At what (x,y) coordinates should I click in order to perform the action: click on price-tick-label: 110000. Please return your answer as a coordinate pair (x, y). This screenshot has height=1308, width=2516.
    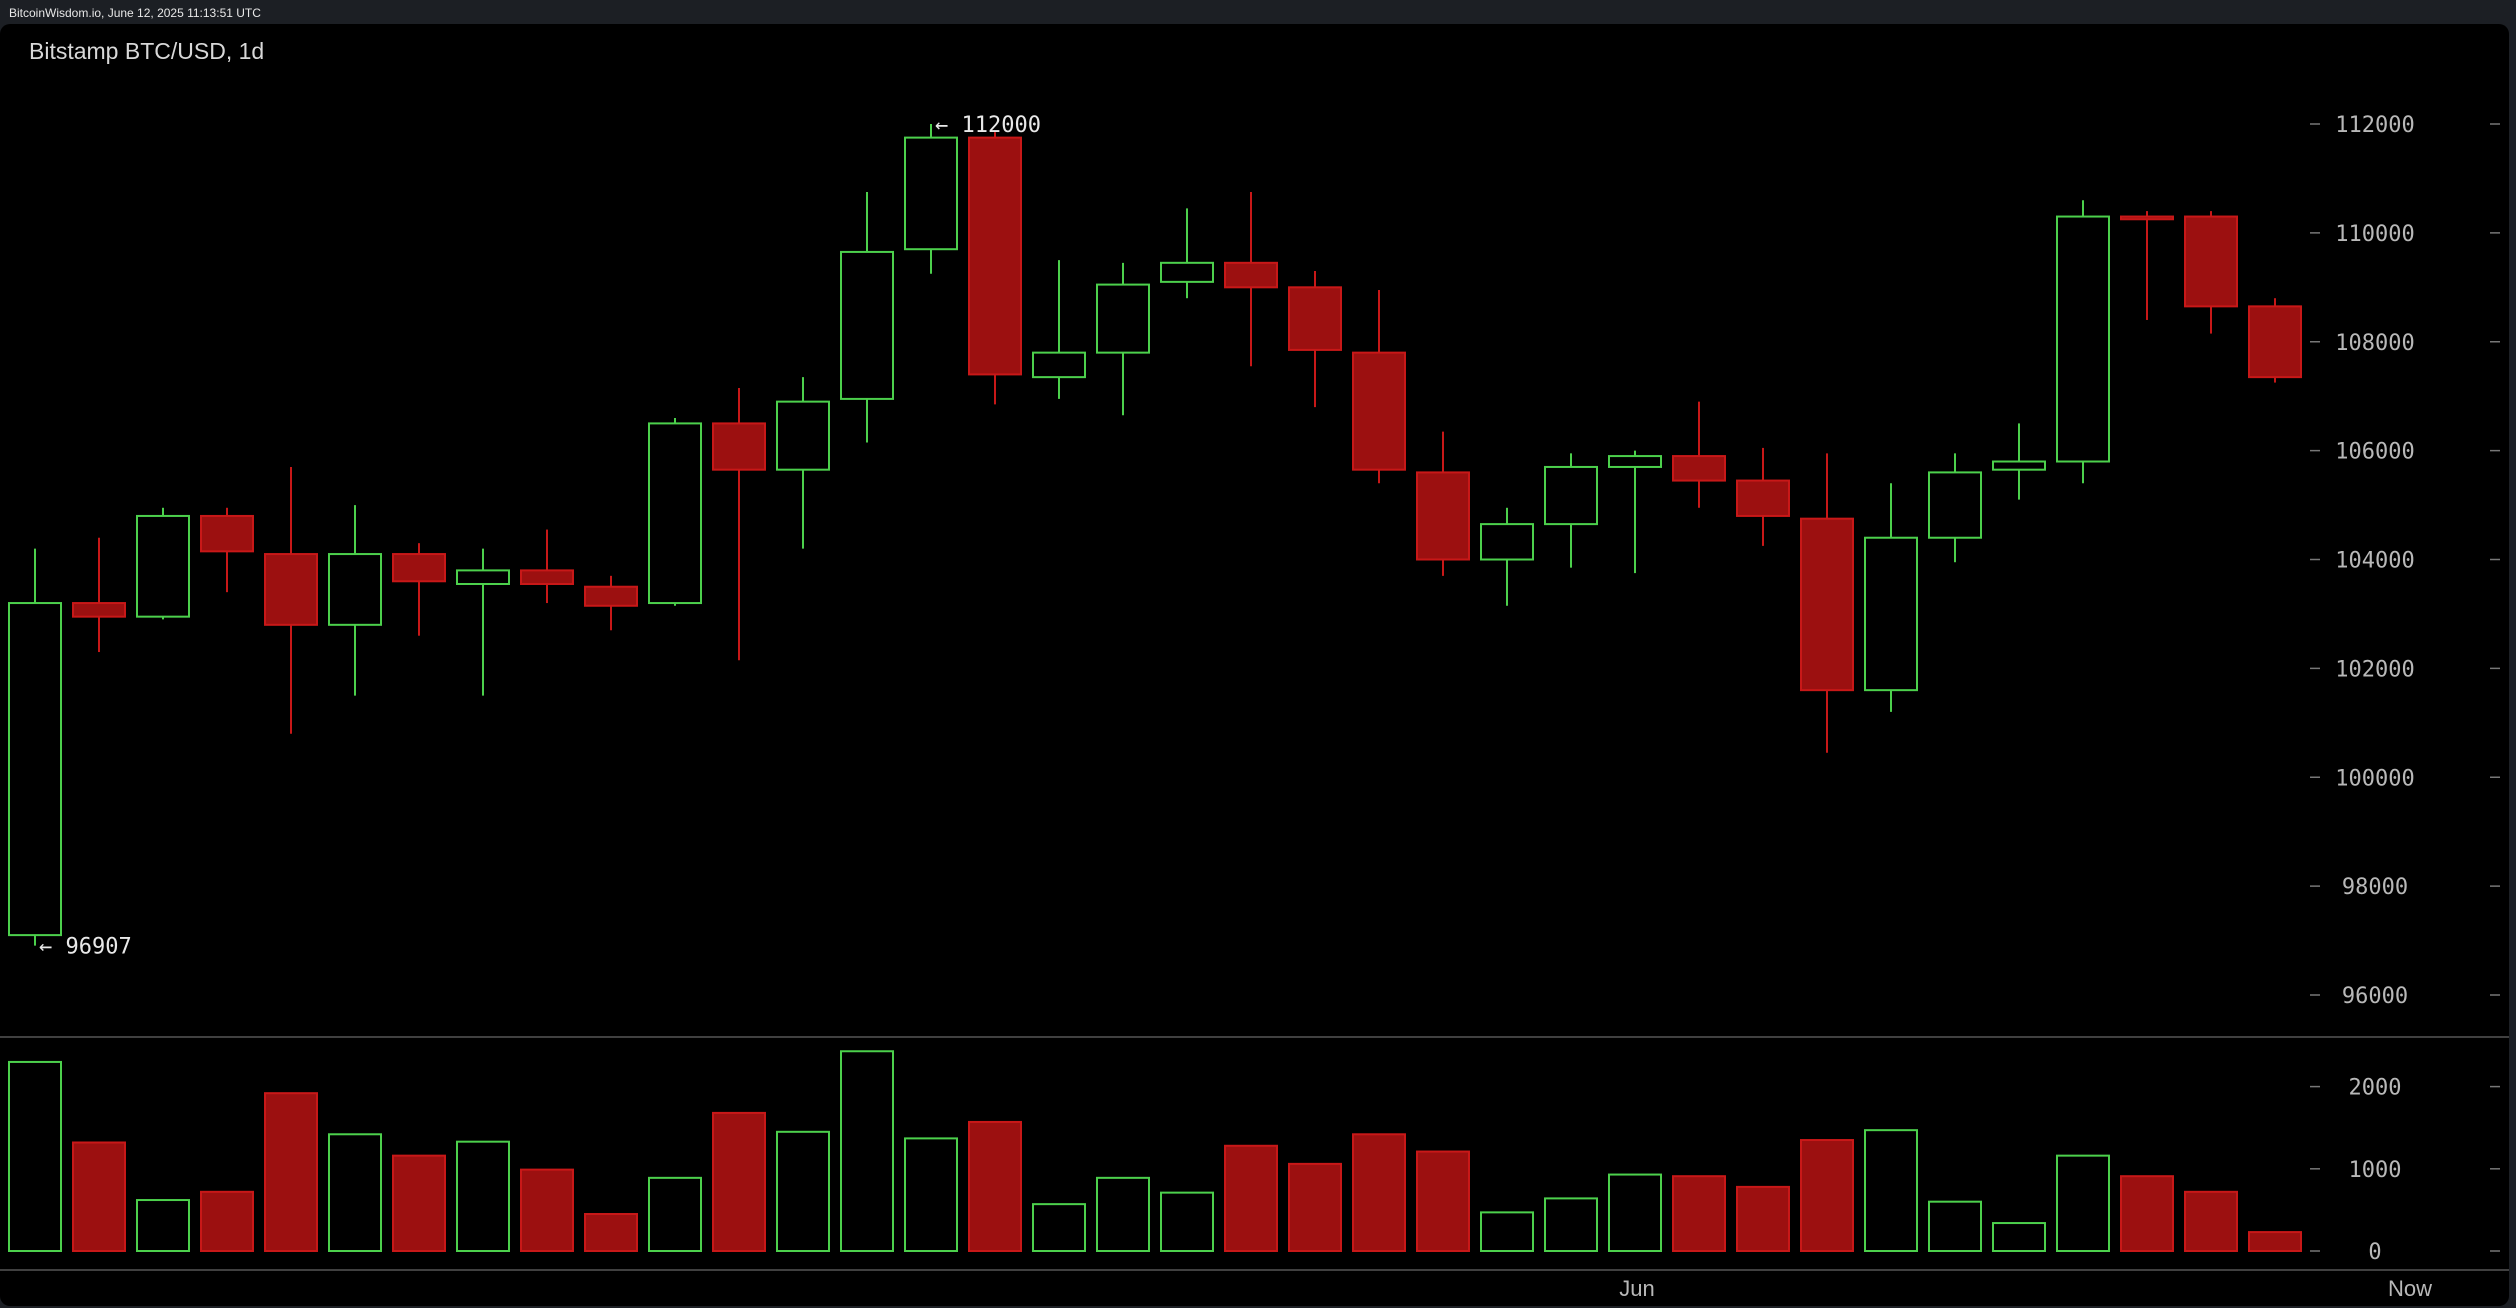
    Looking at the image, I should click on (2374, 234).